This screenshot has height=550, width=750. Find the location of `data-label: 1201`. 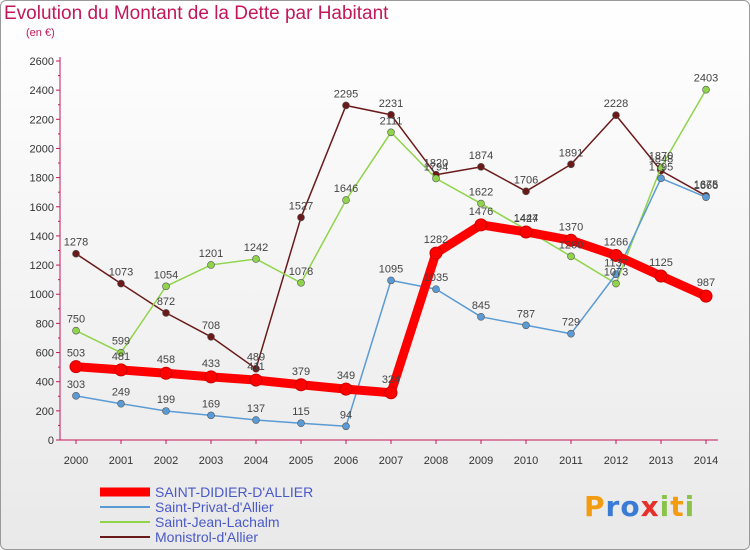

data-label: 1201 is located at coordinates (211, 254).